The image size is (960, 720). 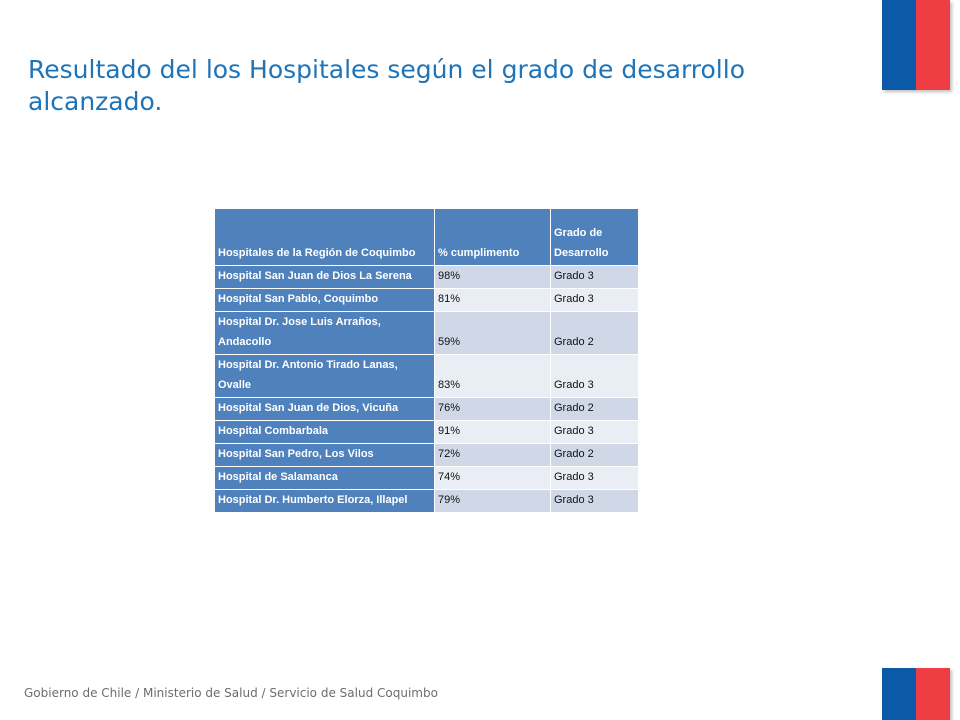 What do you see at coordinates (916, 694) in the screenshot?
I see `chile-flag-footer-logo` at bounding box center [916, 694].